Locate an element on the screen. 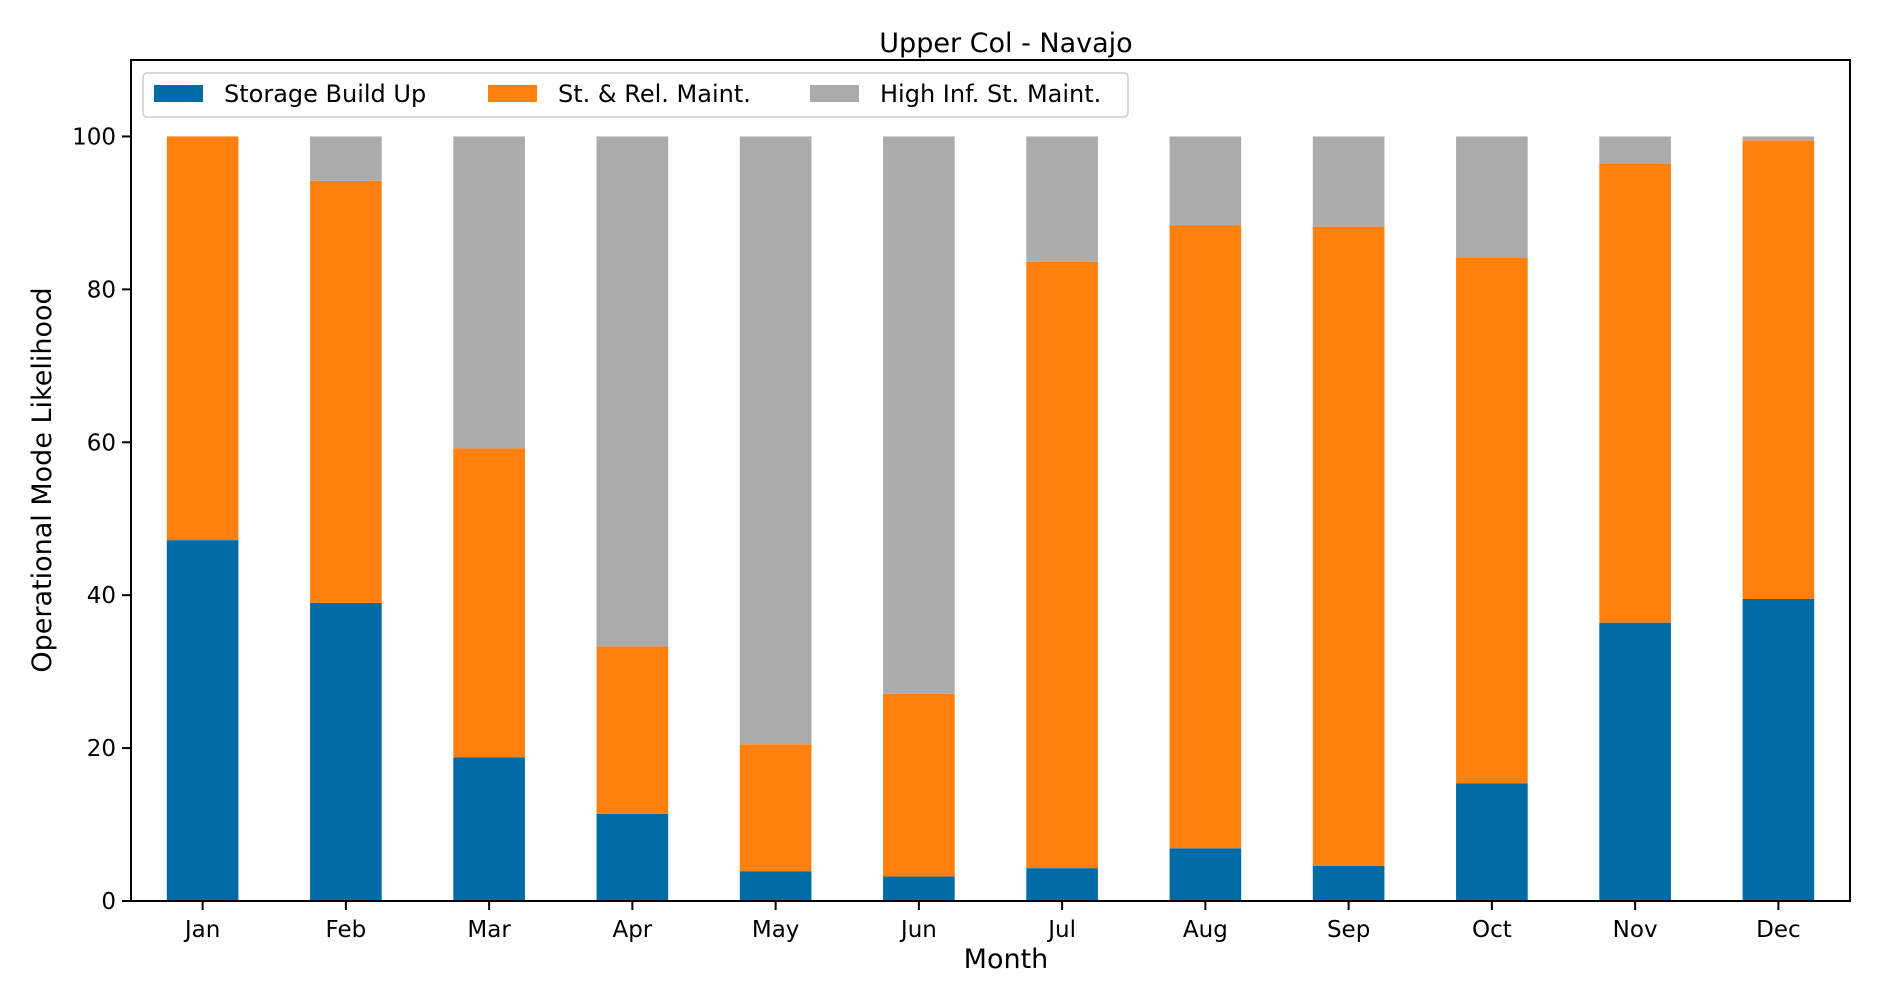 Image resolution: width=1900 pixels, height=1000 pixels. x-tick-label-oct: Oct is located at coordinates (1492, 930).